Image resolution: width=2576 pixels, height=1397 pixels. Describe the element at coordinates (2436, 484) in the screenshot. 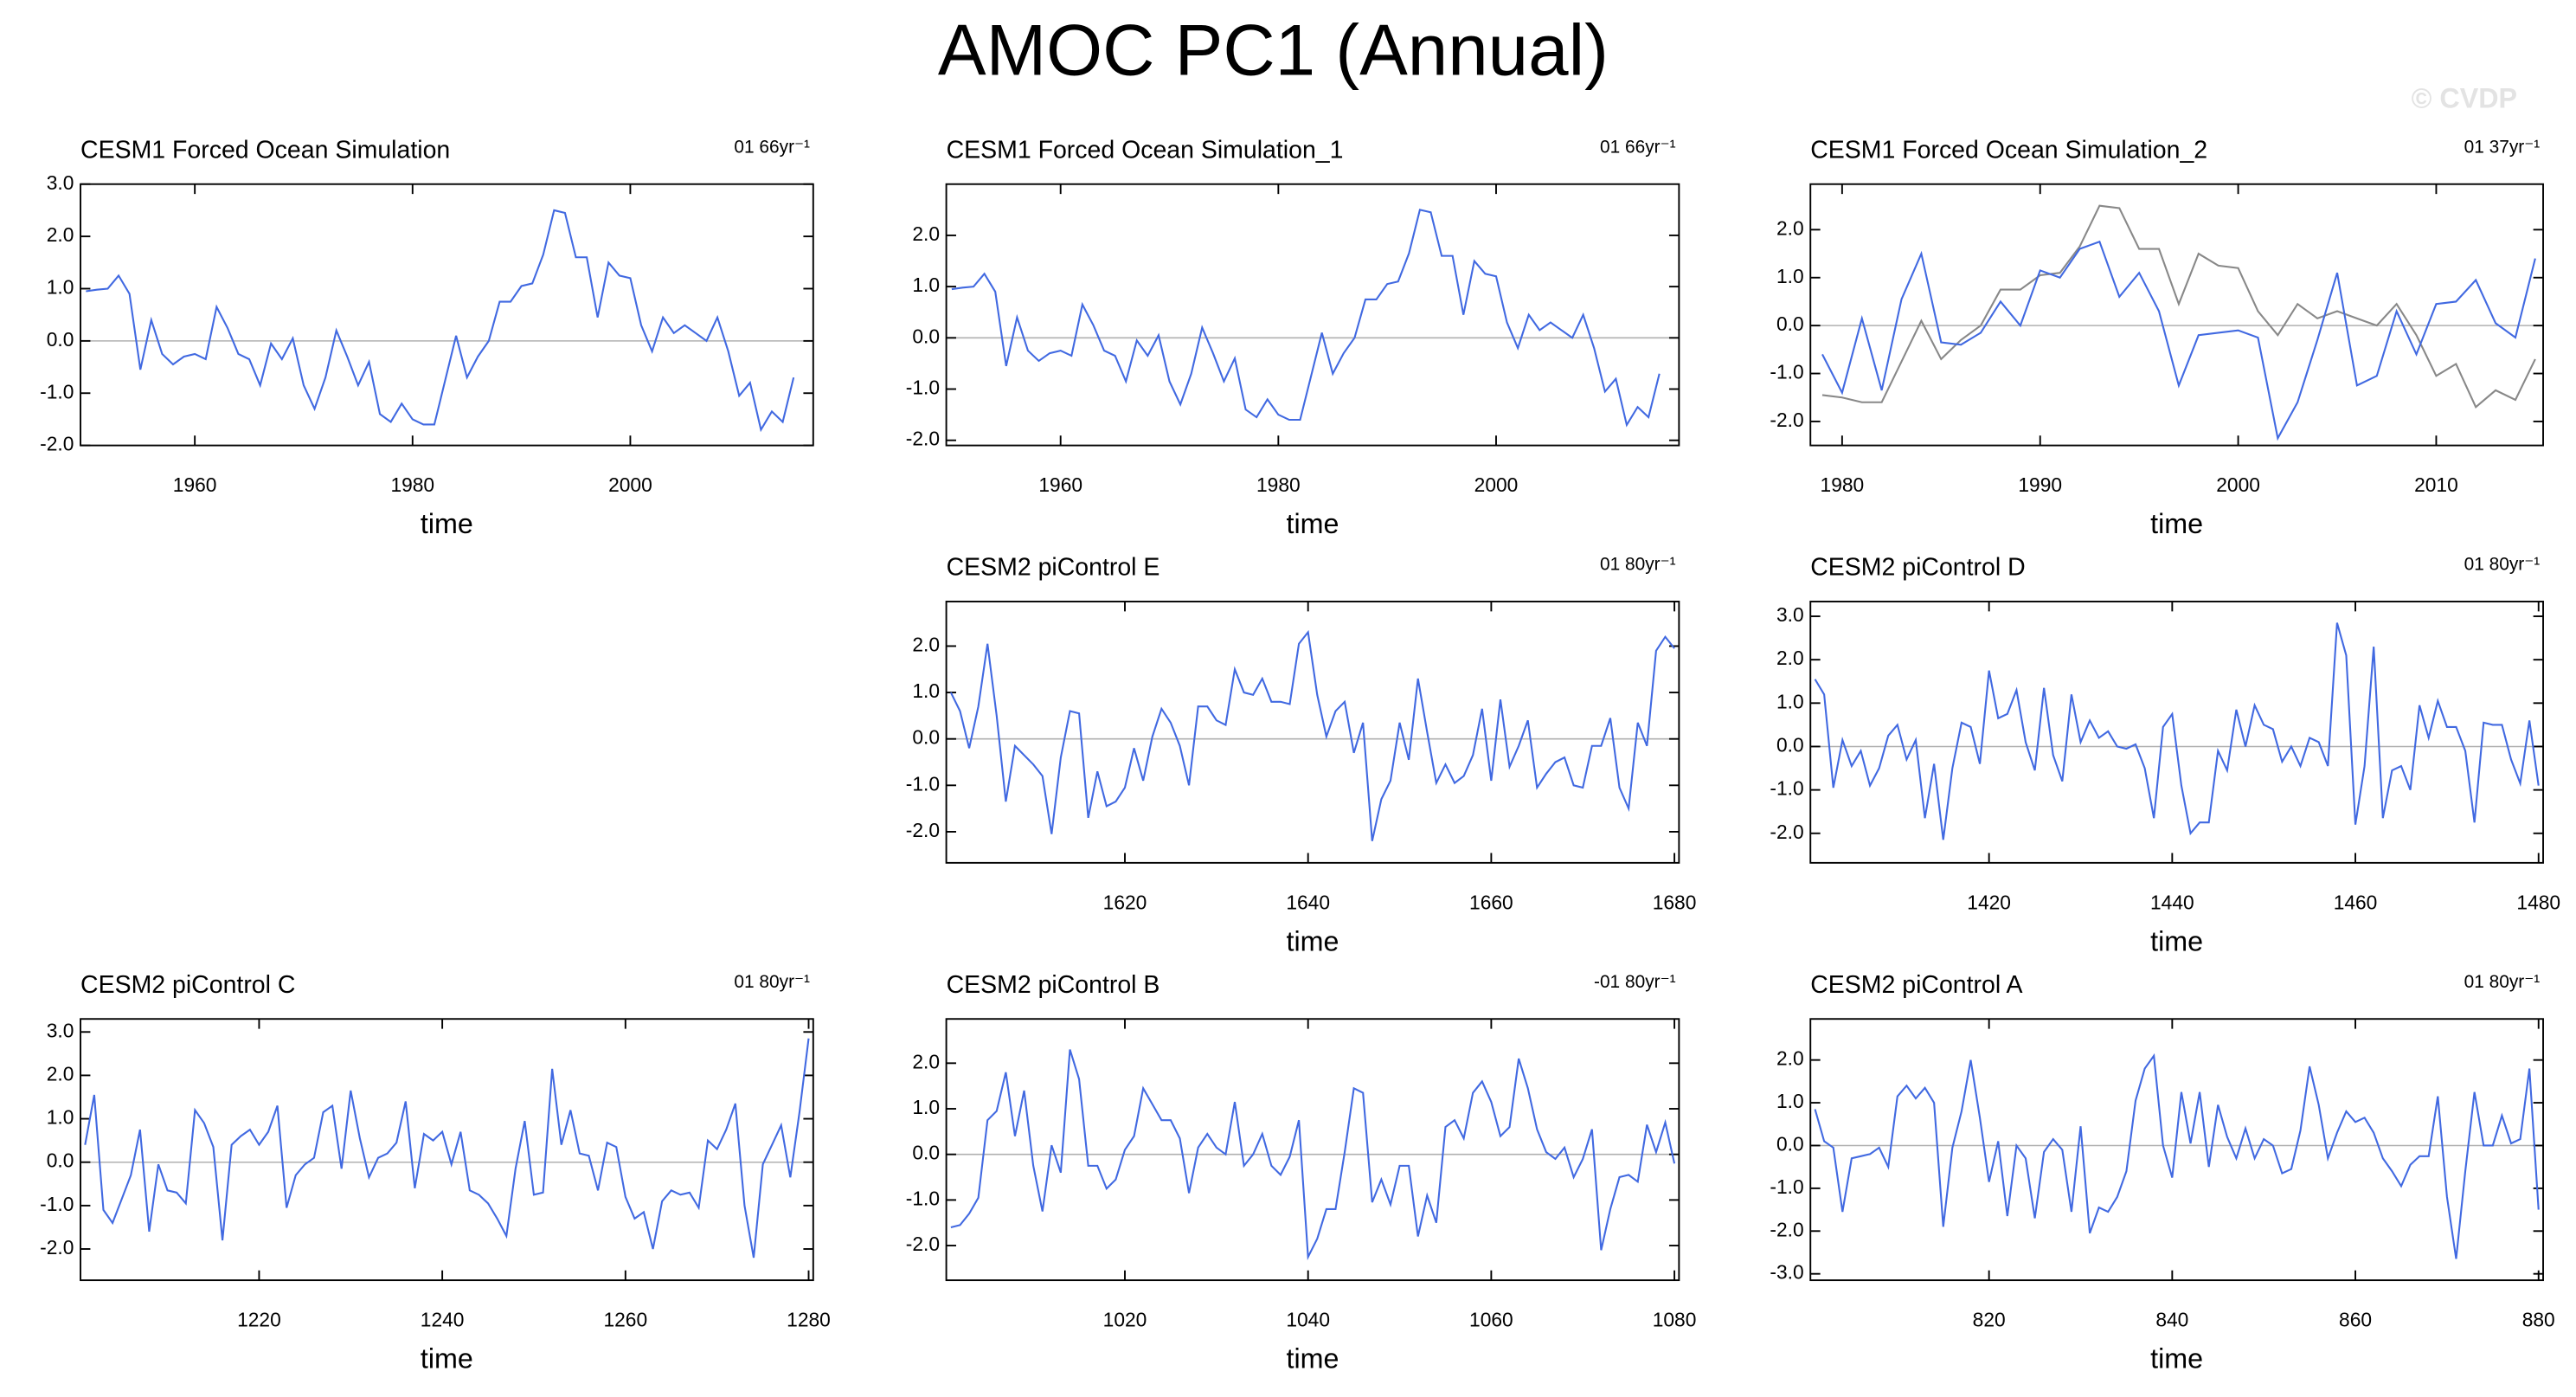

I see `x-tick-label: 2010` at that location.